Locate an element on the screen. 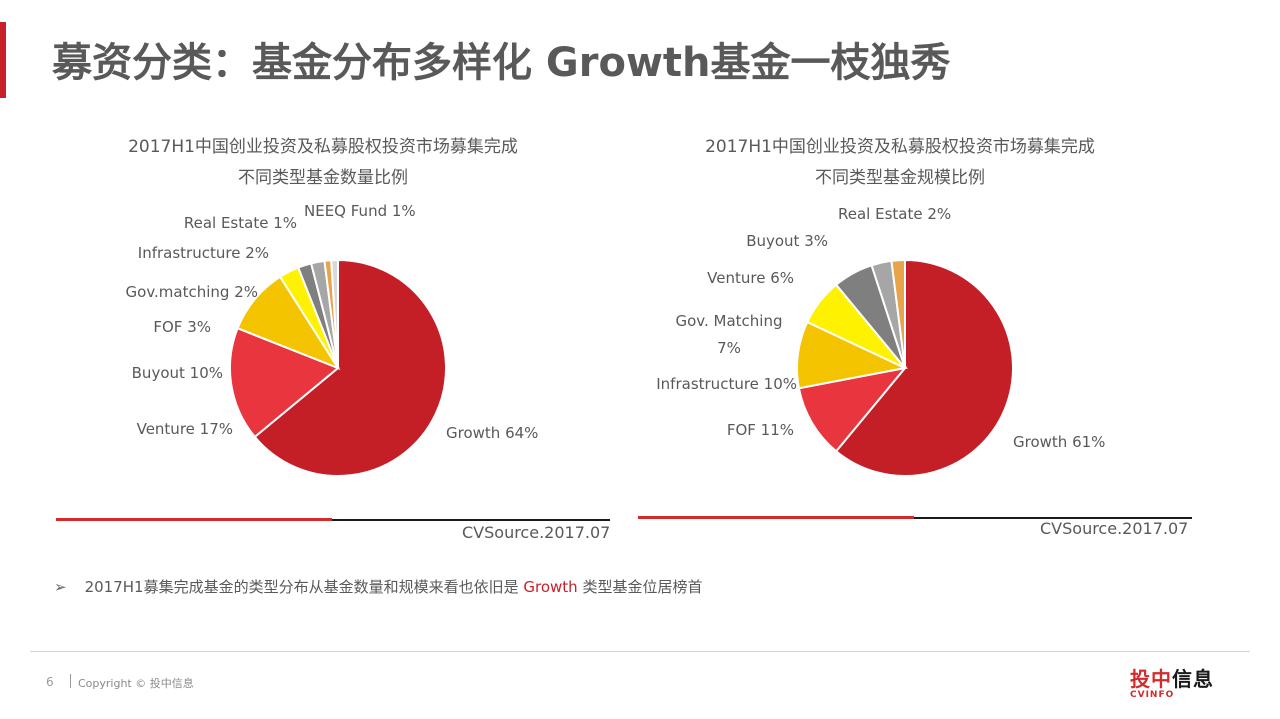 This screenshot has width=1280, height=719. chart2-title-line2: 不同类型基金规模比例 is located at coordinates (900, 178).